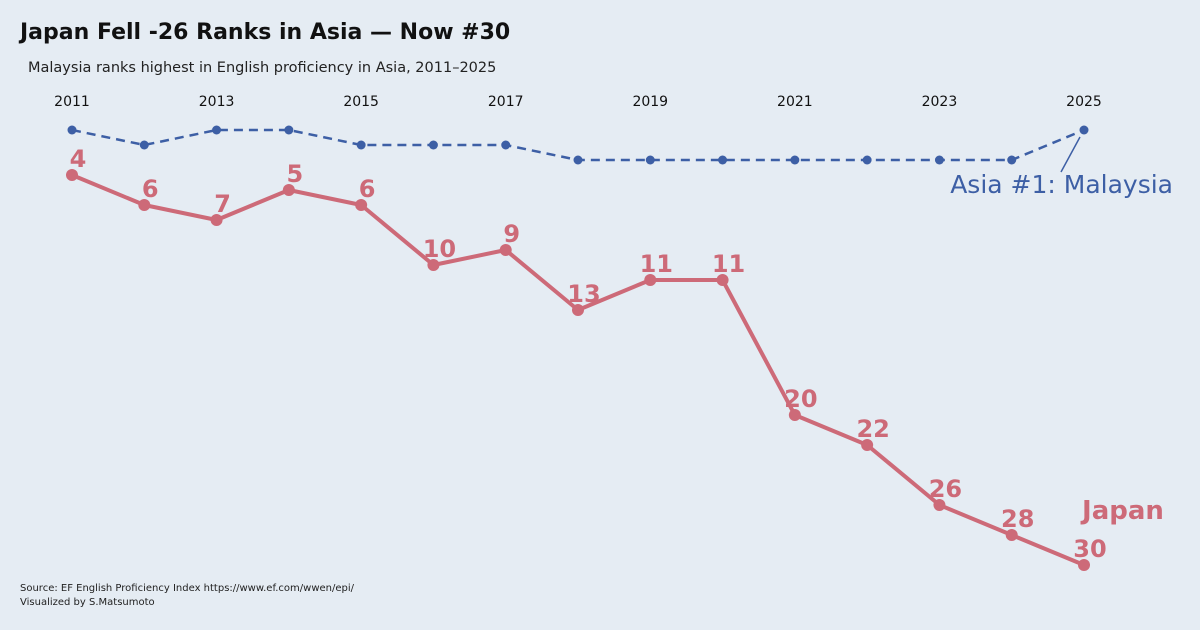 The image size is (1200, 630). I want to click on malaysia-point-2014, so click(289, 130).